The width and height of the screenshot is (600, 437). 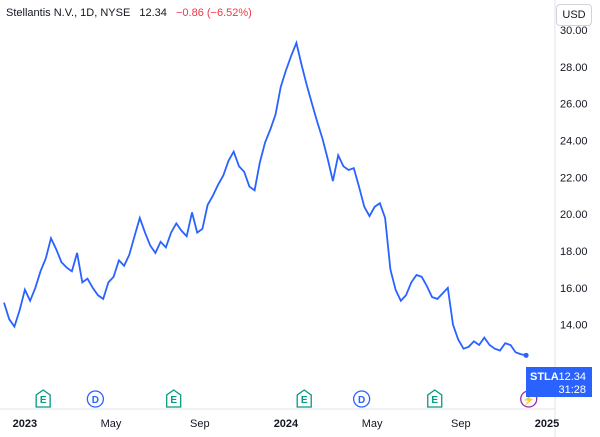 What do you see at coordinates (574, 142) in the screenshot?
I see `y-tick-label: 24.00` at bounding box center [574, 142].